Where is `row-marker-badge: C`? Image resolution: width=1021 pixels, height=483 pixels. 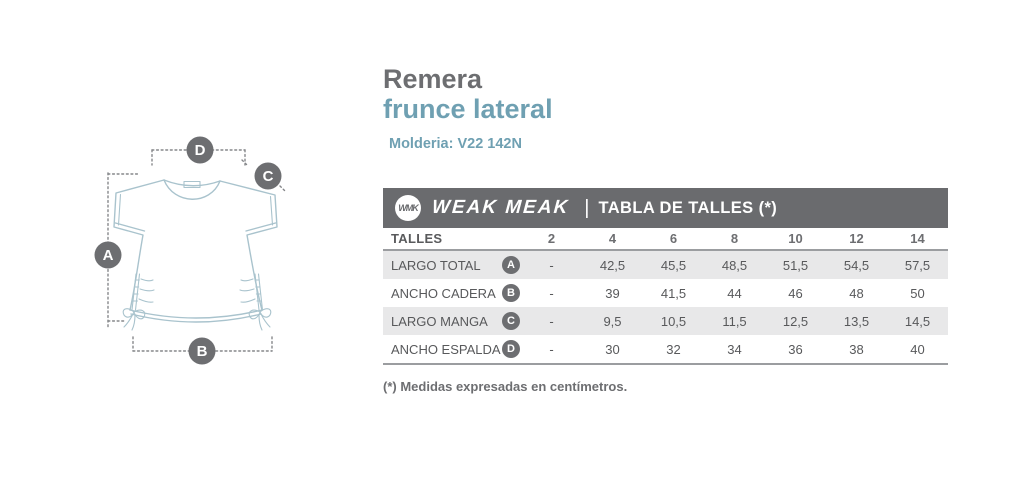
row-marker-badge: C is located at coordinates (511, 321).